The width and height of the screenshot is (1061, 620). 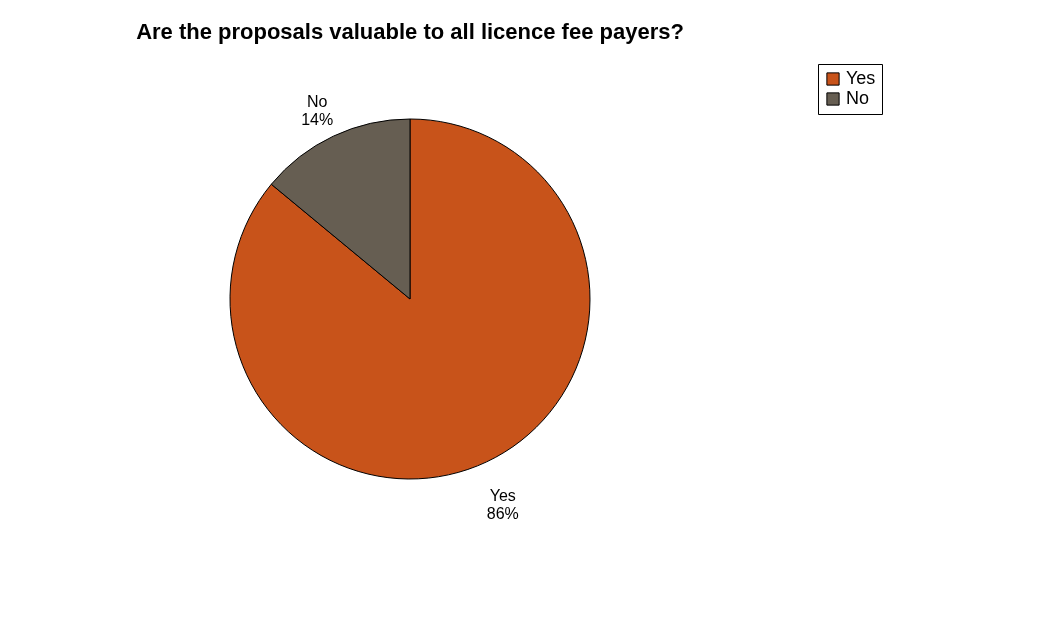 What do you see at coordinates (410, 31) in the screenshot?
I see `chart-title: Are the proposals valuable to all licence fee payers?` at bounding box center [410, 31].